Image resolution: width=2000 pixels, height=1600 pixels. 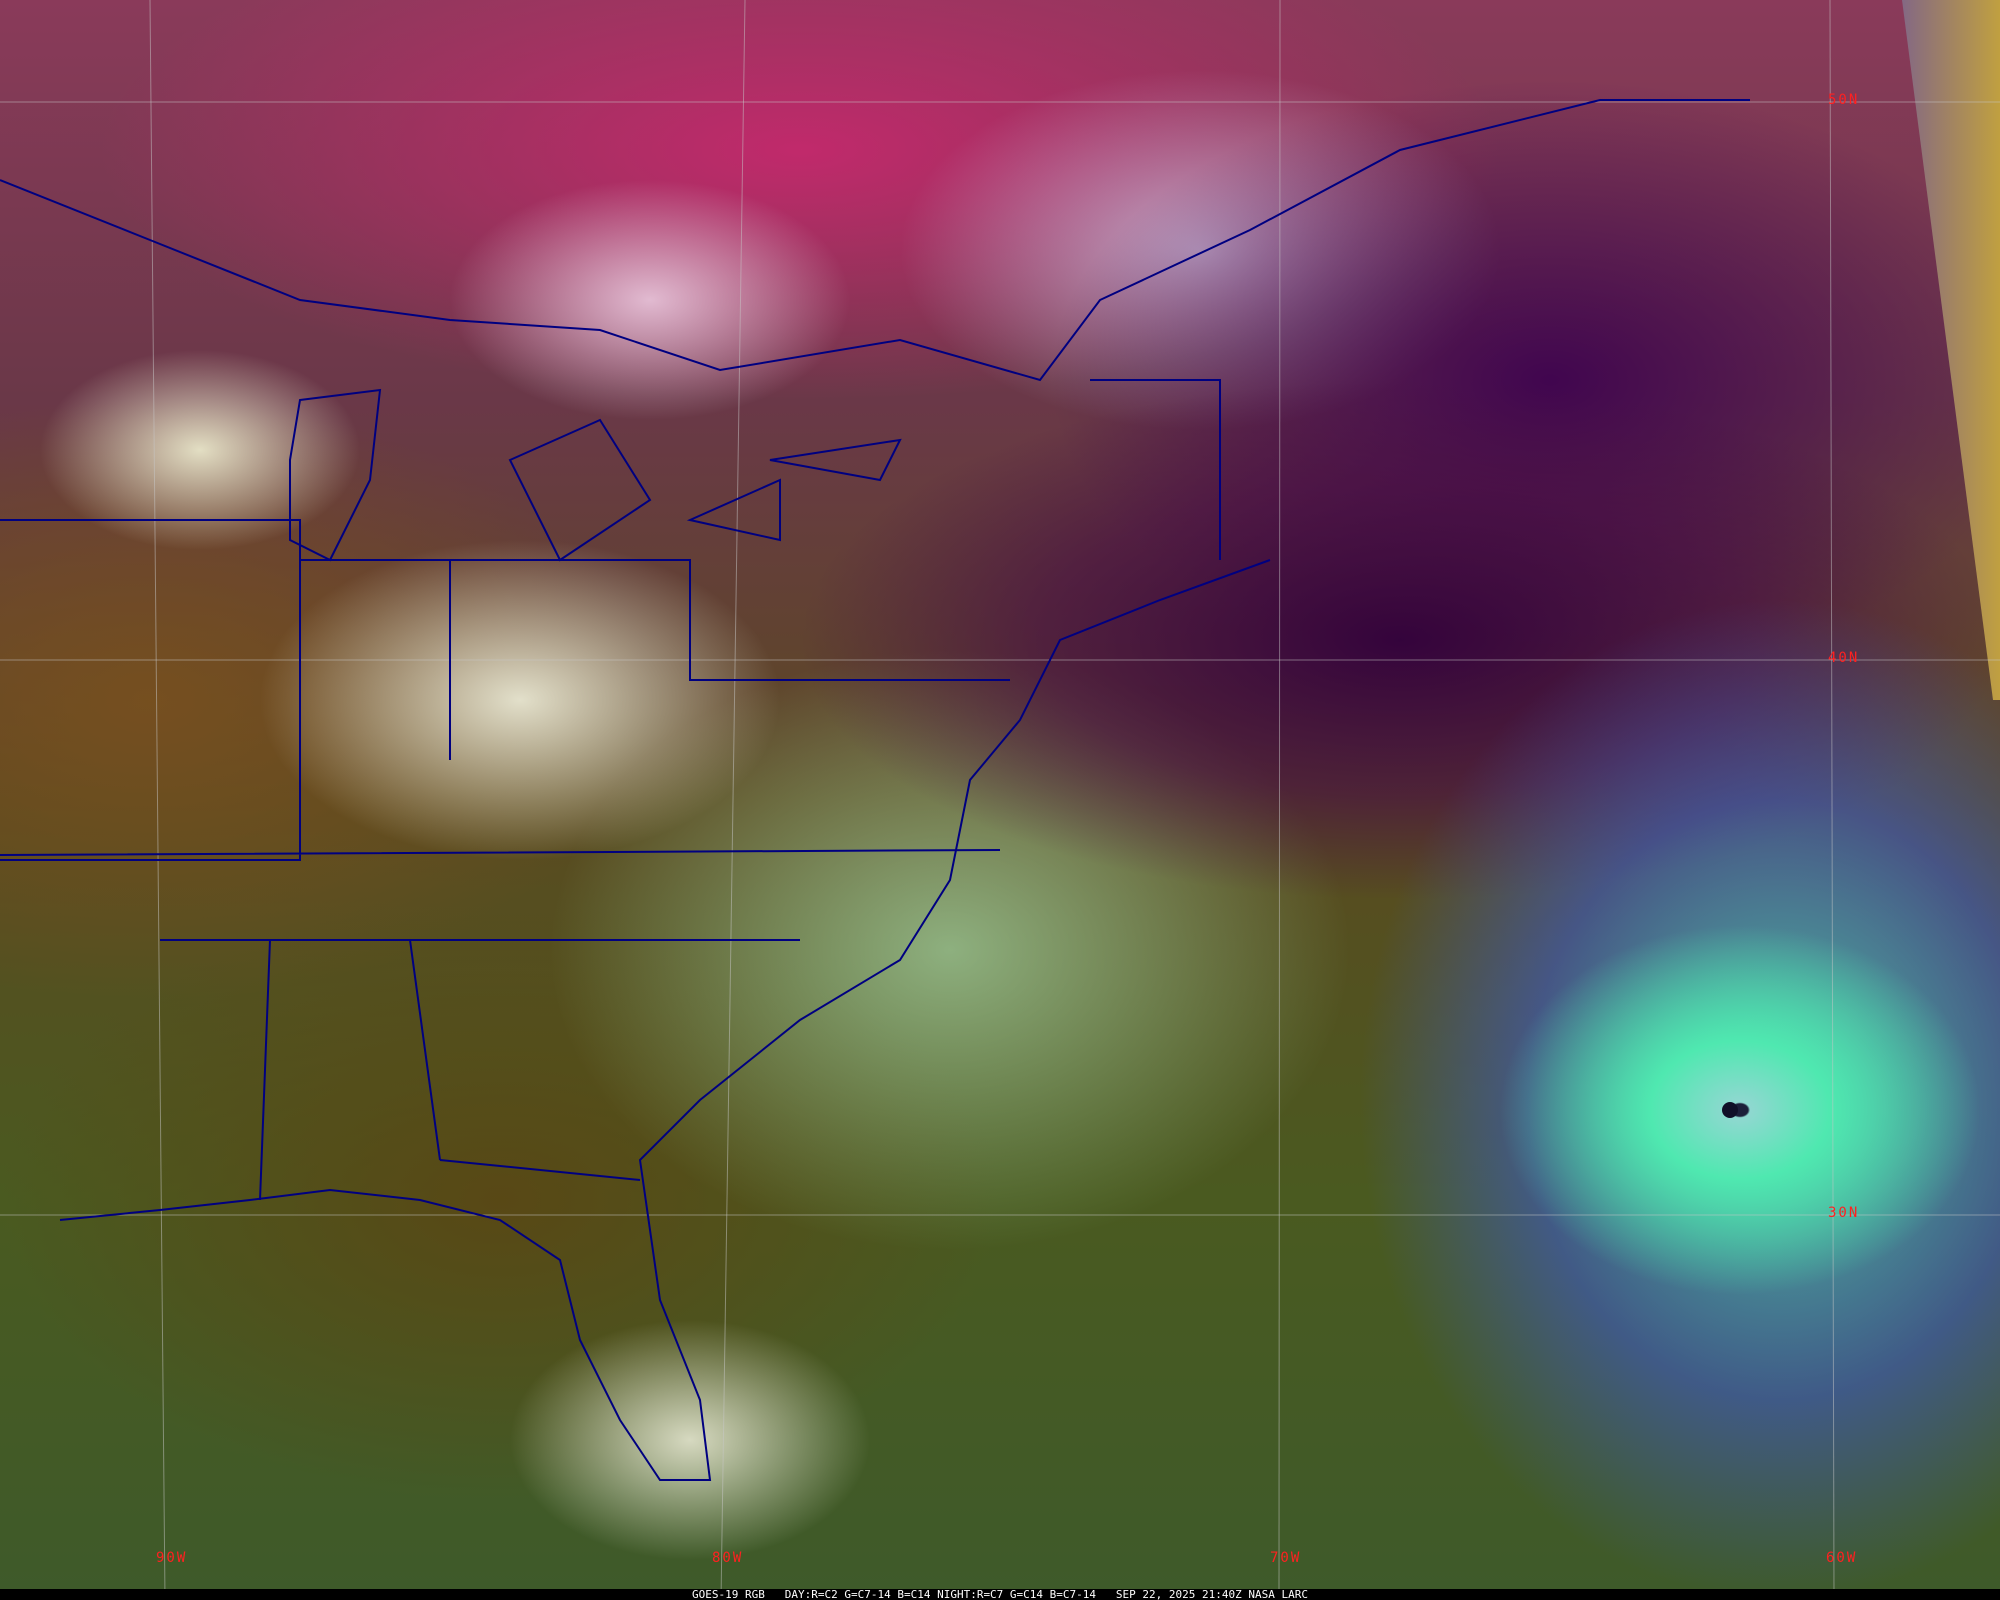 I want to click on lon-label-80w: 80W, so click(x=728, y=1558).